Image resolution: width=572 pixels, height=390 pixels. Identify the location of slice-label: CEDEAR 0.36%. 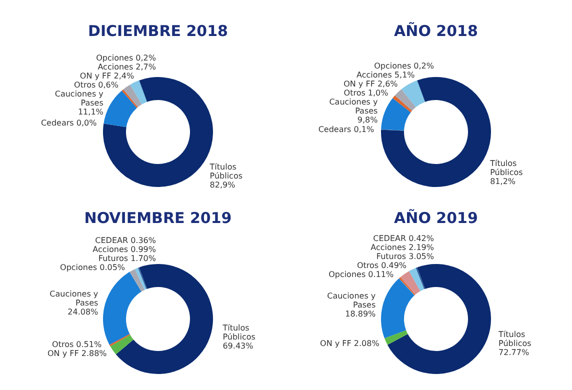
(125, 241).